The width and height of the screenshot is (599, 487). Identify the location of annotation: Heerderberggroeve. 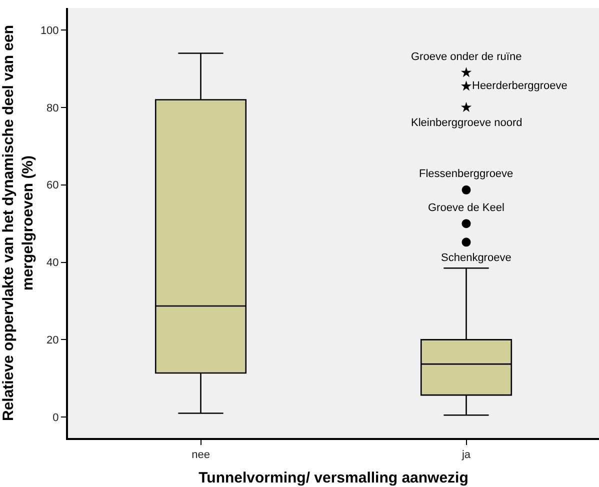
(520, 86).